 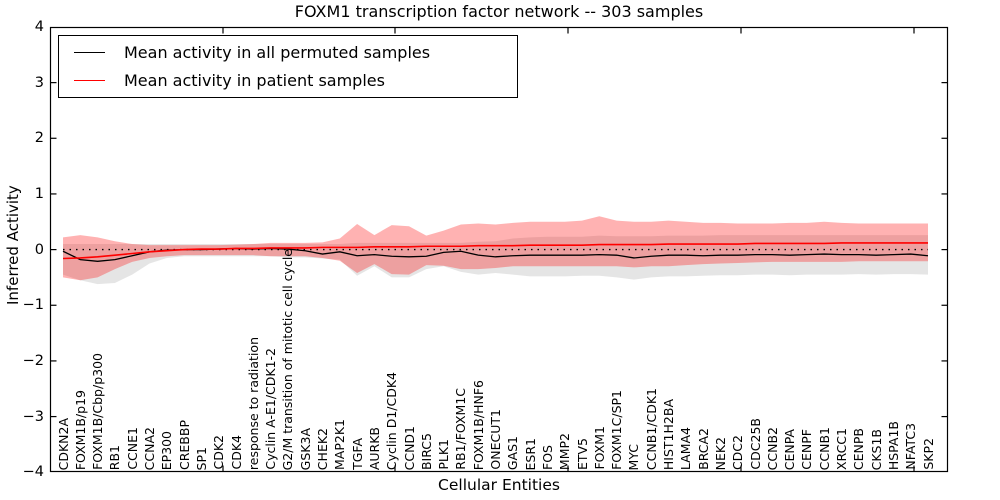 What do you see at coordinates (599, 448) in the screenshot?
I see `x-category-label: FOXM1` at bounding box center [599, 448].